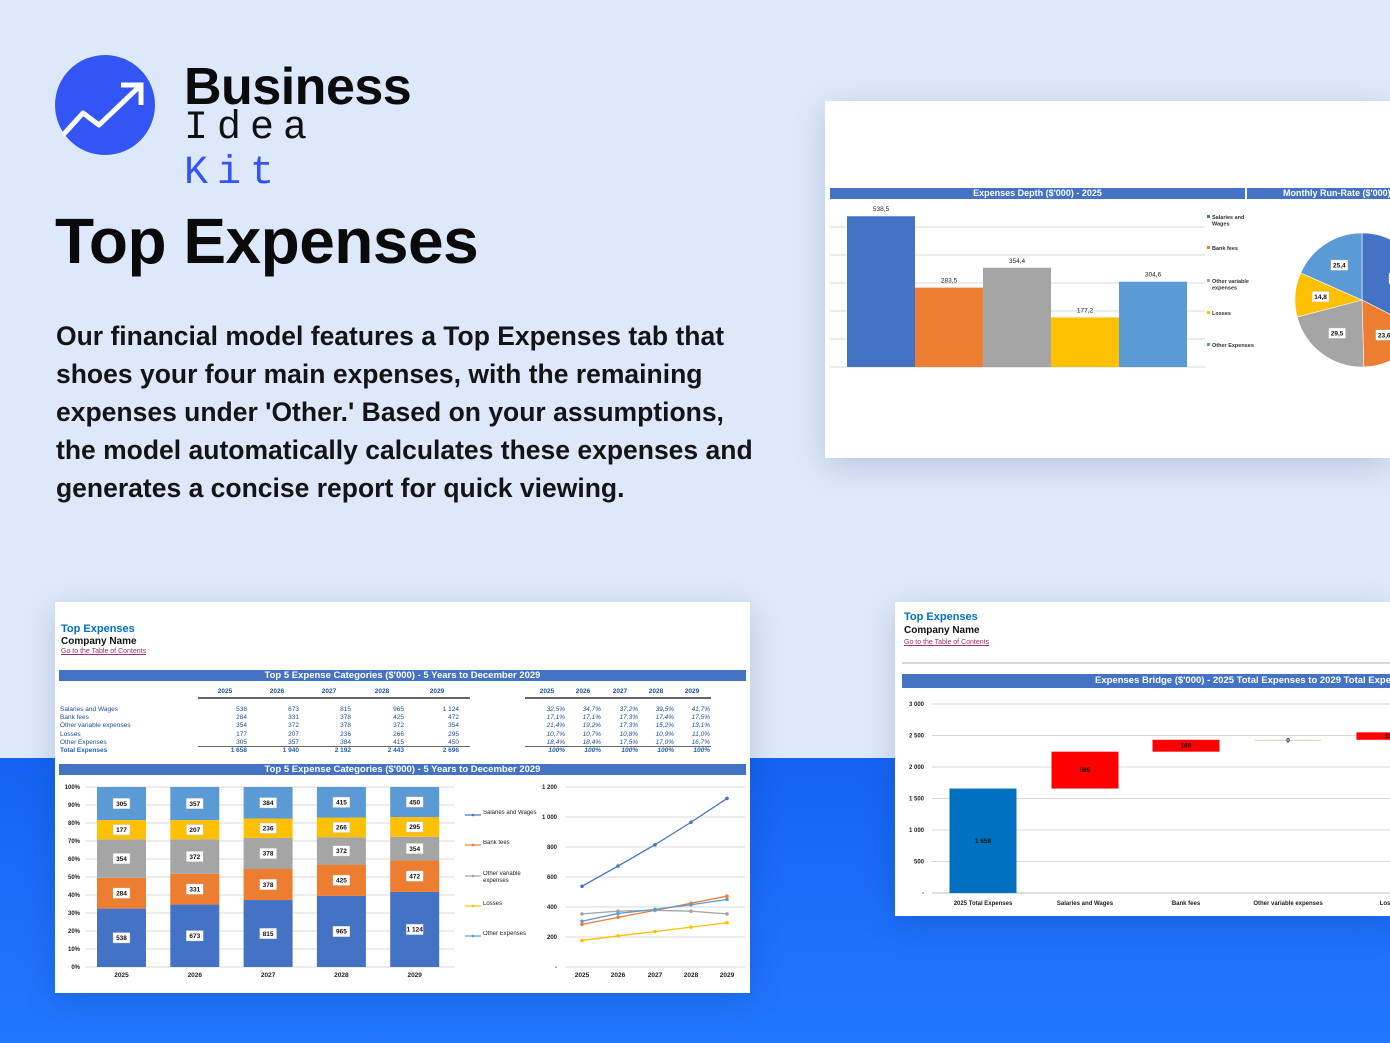 The image size is (1390, 1043). I want to click on segment-label: 357, so click(194, 804).